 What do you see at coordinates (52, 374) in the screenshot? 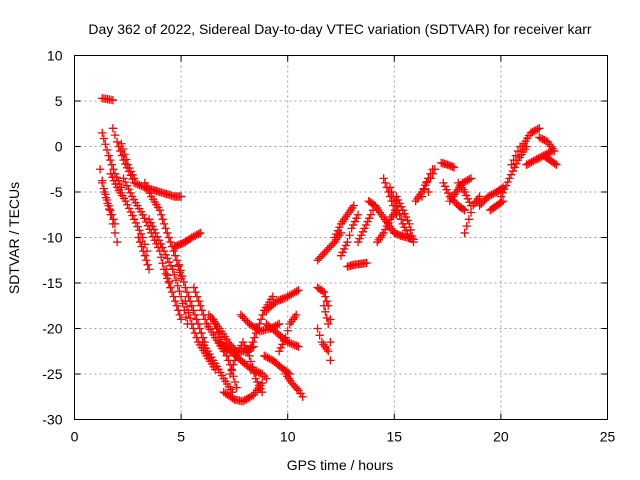
I see `y-tick-label: -25` at bounding box center [52, 374].